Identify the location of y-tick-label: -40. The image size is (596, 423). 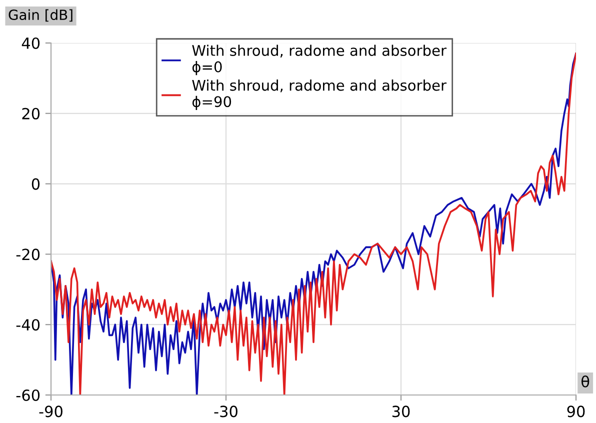
(28, 325).